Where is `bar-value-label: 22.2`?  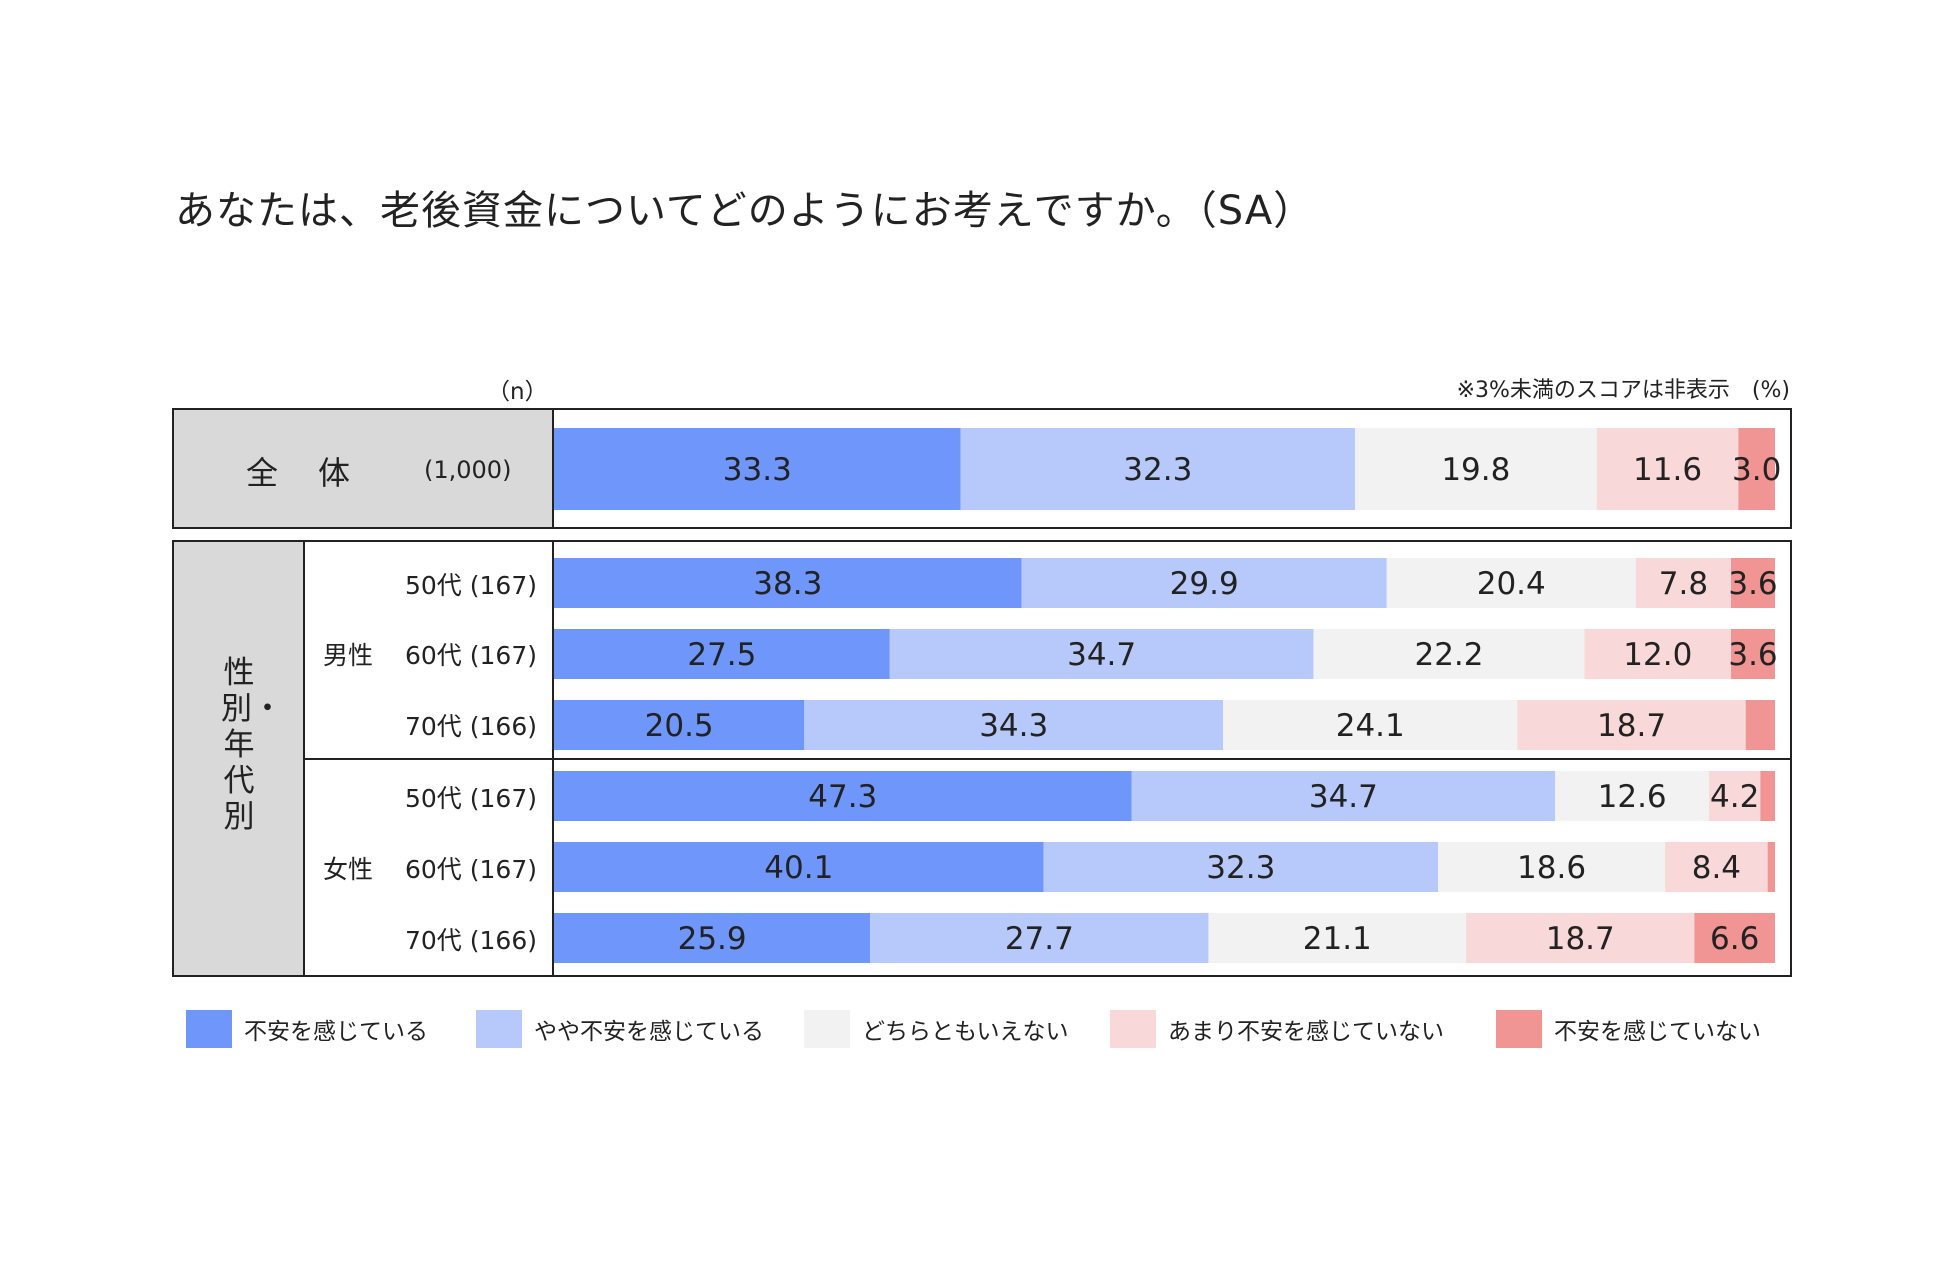
bar-value-label: 22.2 is located at coordinates (1448, 655).